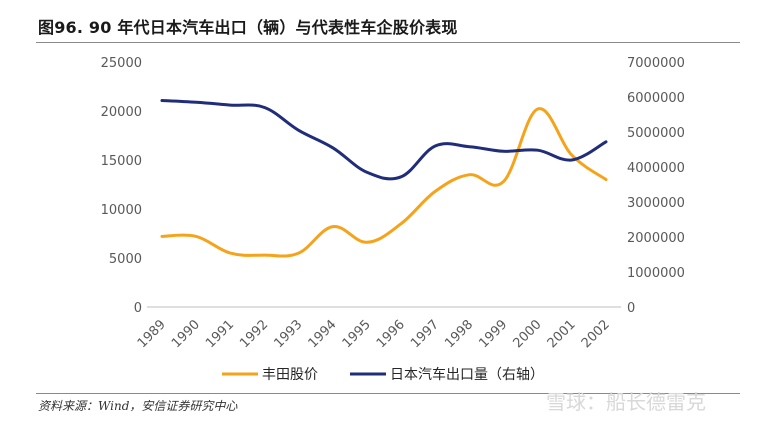 The height and width of the screenshot is (422, 778). Describe the element at coordinates (656, 133) in the screenshot. I see `y-right-tick-label: 5000000` at that location.